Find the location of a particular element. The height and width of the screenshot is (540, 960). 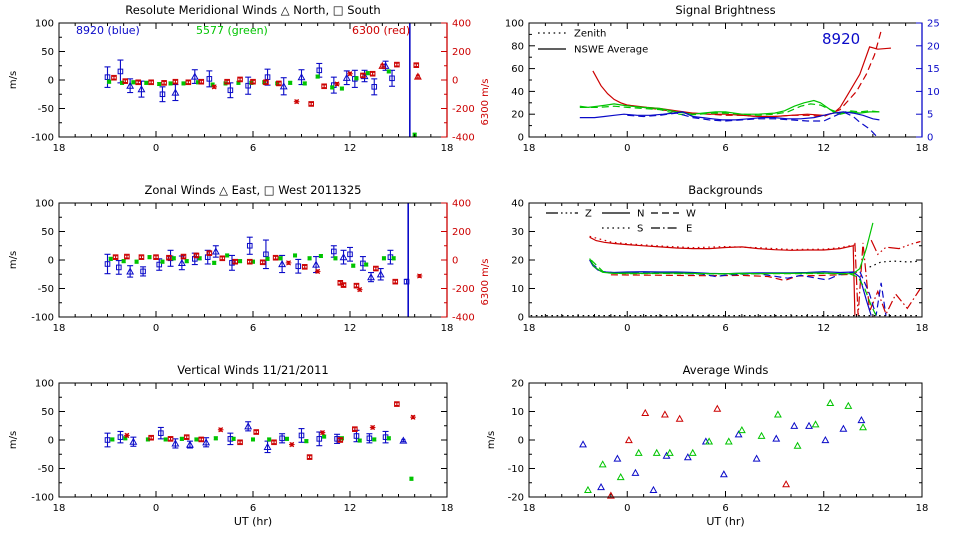

y-tick-label: 20 is located at coordinates (517, 261).